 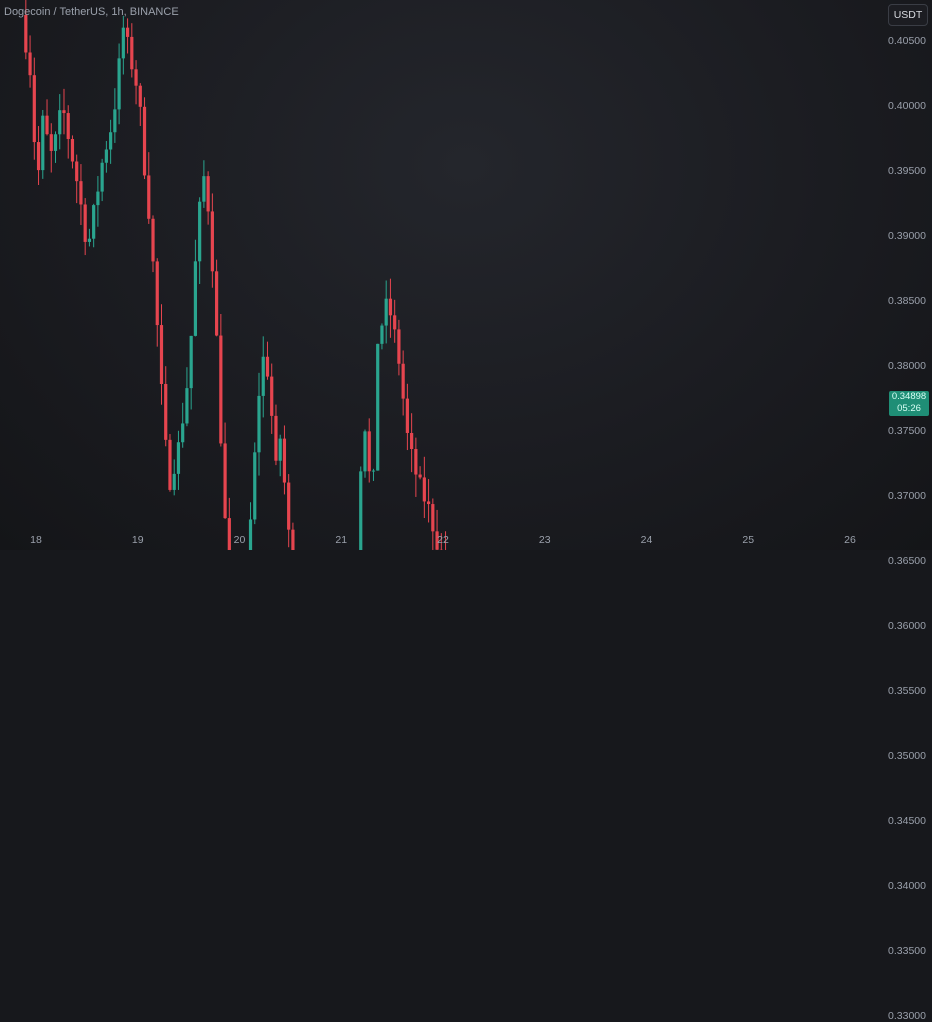 What do you see at coordinates (240, 540) in the screenshot?
I see `time-tick-label: 20` at bounding box center [240, 540].